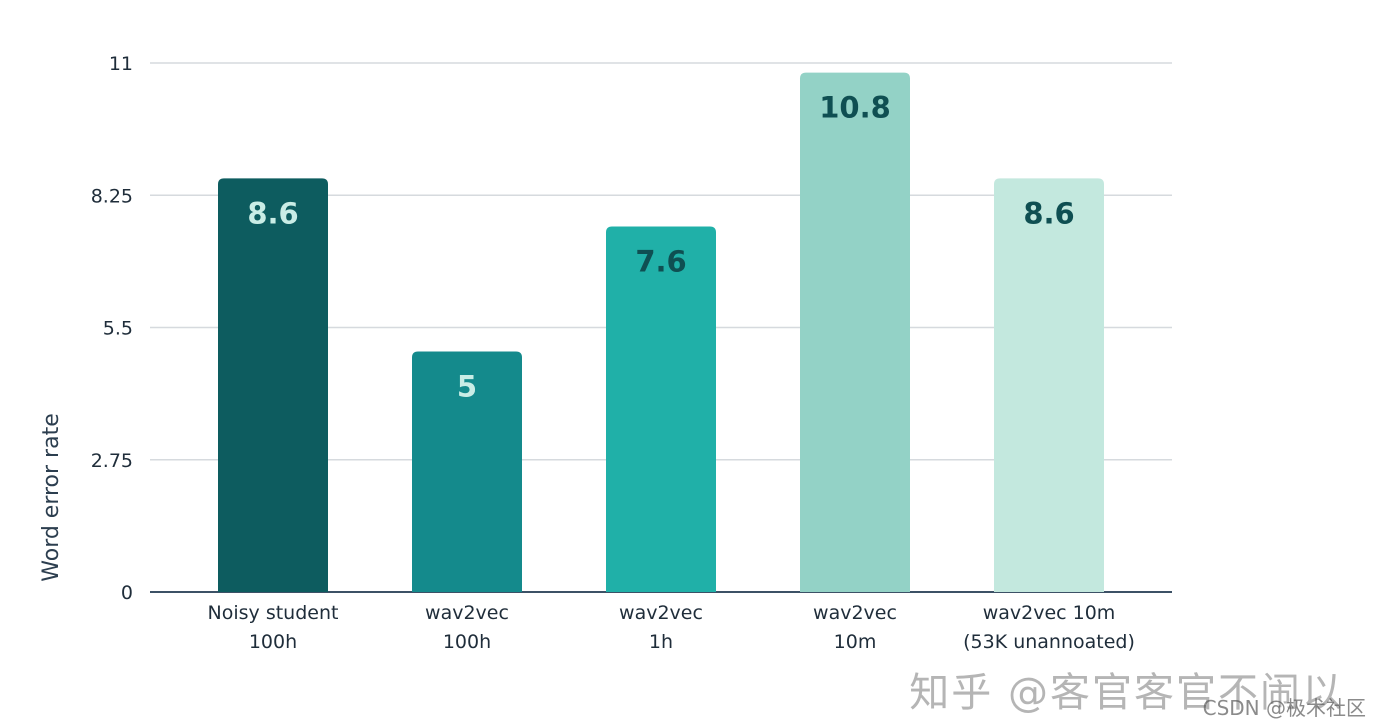 This screenshot has width=1374, height=728. I want to click on x-category-label: wav2vec 10m, so click(1049, 613).